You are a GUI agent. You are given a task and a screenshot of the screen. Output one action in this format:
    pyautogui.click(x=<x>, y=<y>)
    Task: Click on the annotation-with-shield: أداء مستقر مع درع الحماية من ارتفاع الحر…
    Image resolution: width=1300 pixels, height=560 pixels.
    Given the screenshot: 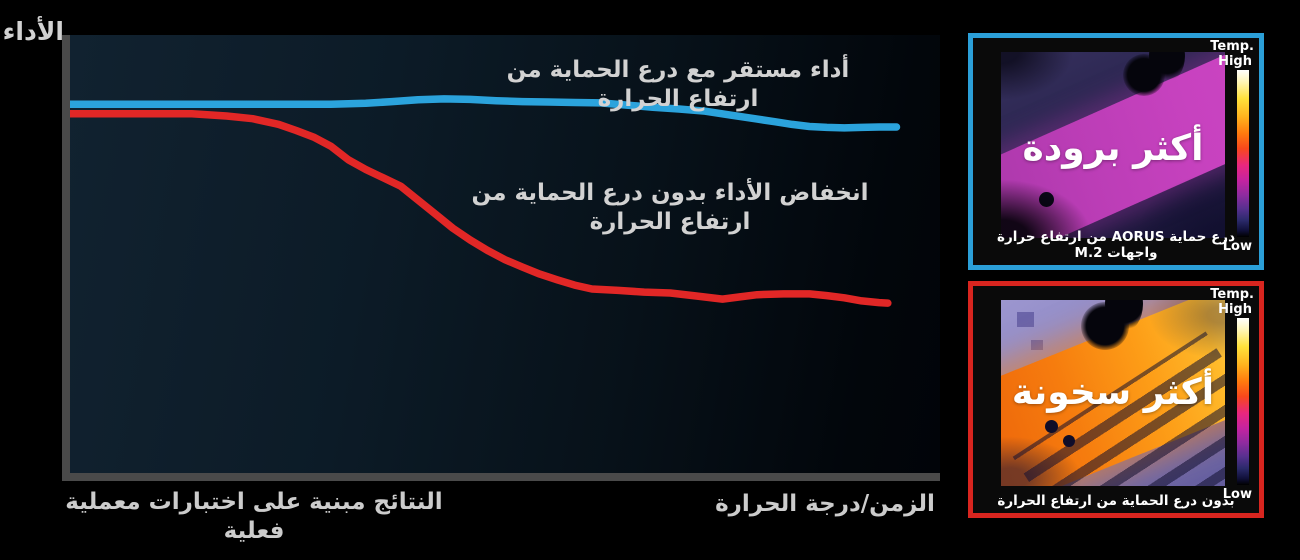 What is the action you would take?
    pyautogui.click(x=678, y=84)
    